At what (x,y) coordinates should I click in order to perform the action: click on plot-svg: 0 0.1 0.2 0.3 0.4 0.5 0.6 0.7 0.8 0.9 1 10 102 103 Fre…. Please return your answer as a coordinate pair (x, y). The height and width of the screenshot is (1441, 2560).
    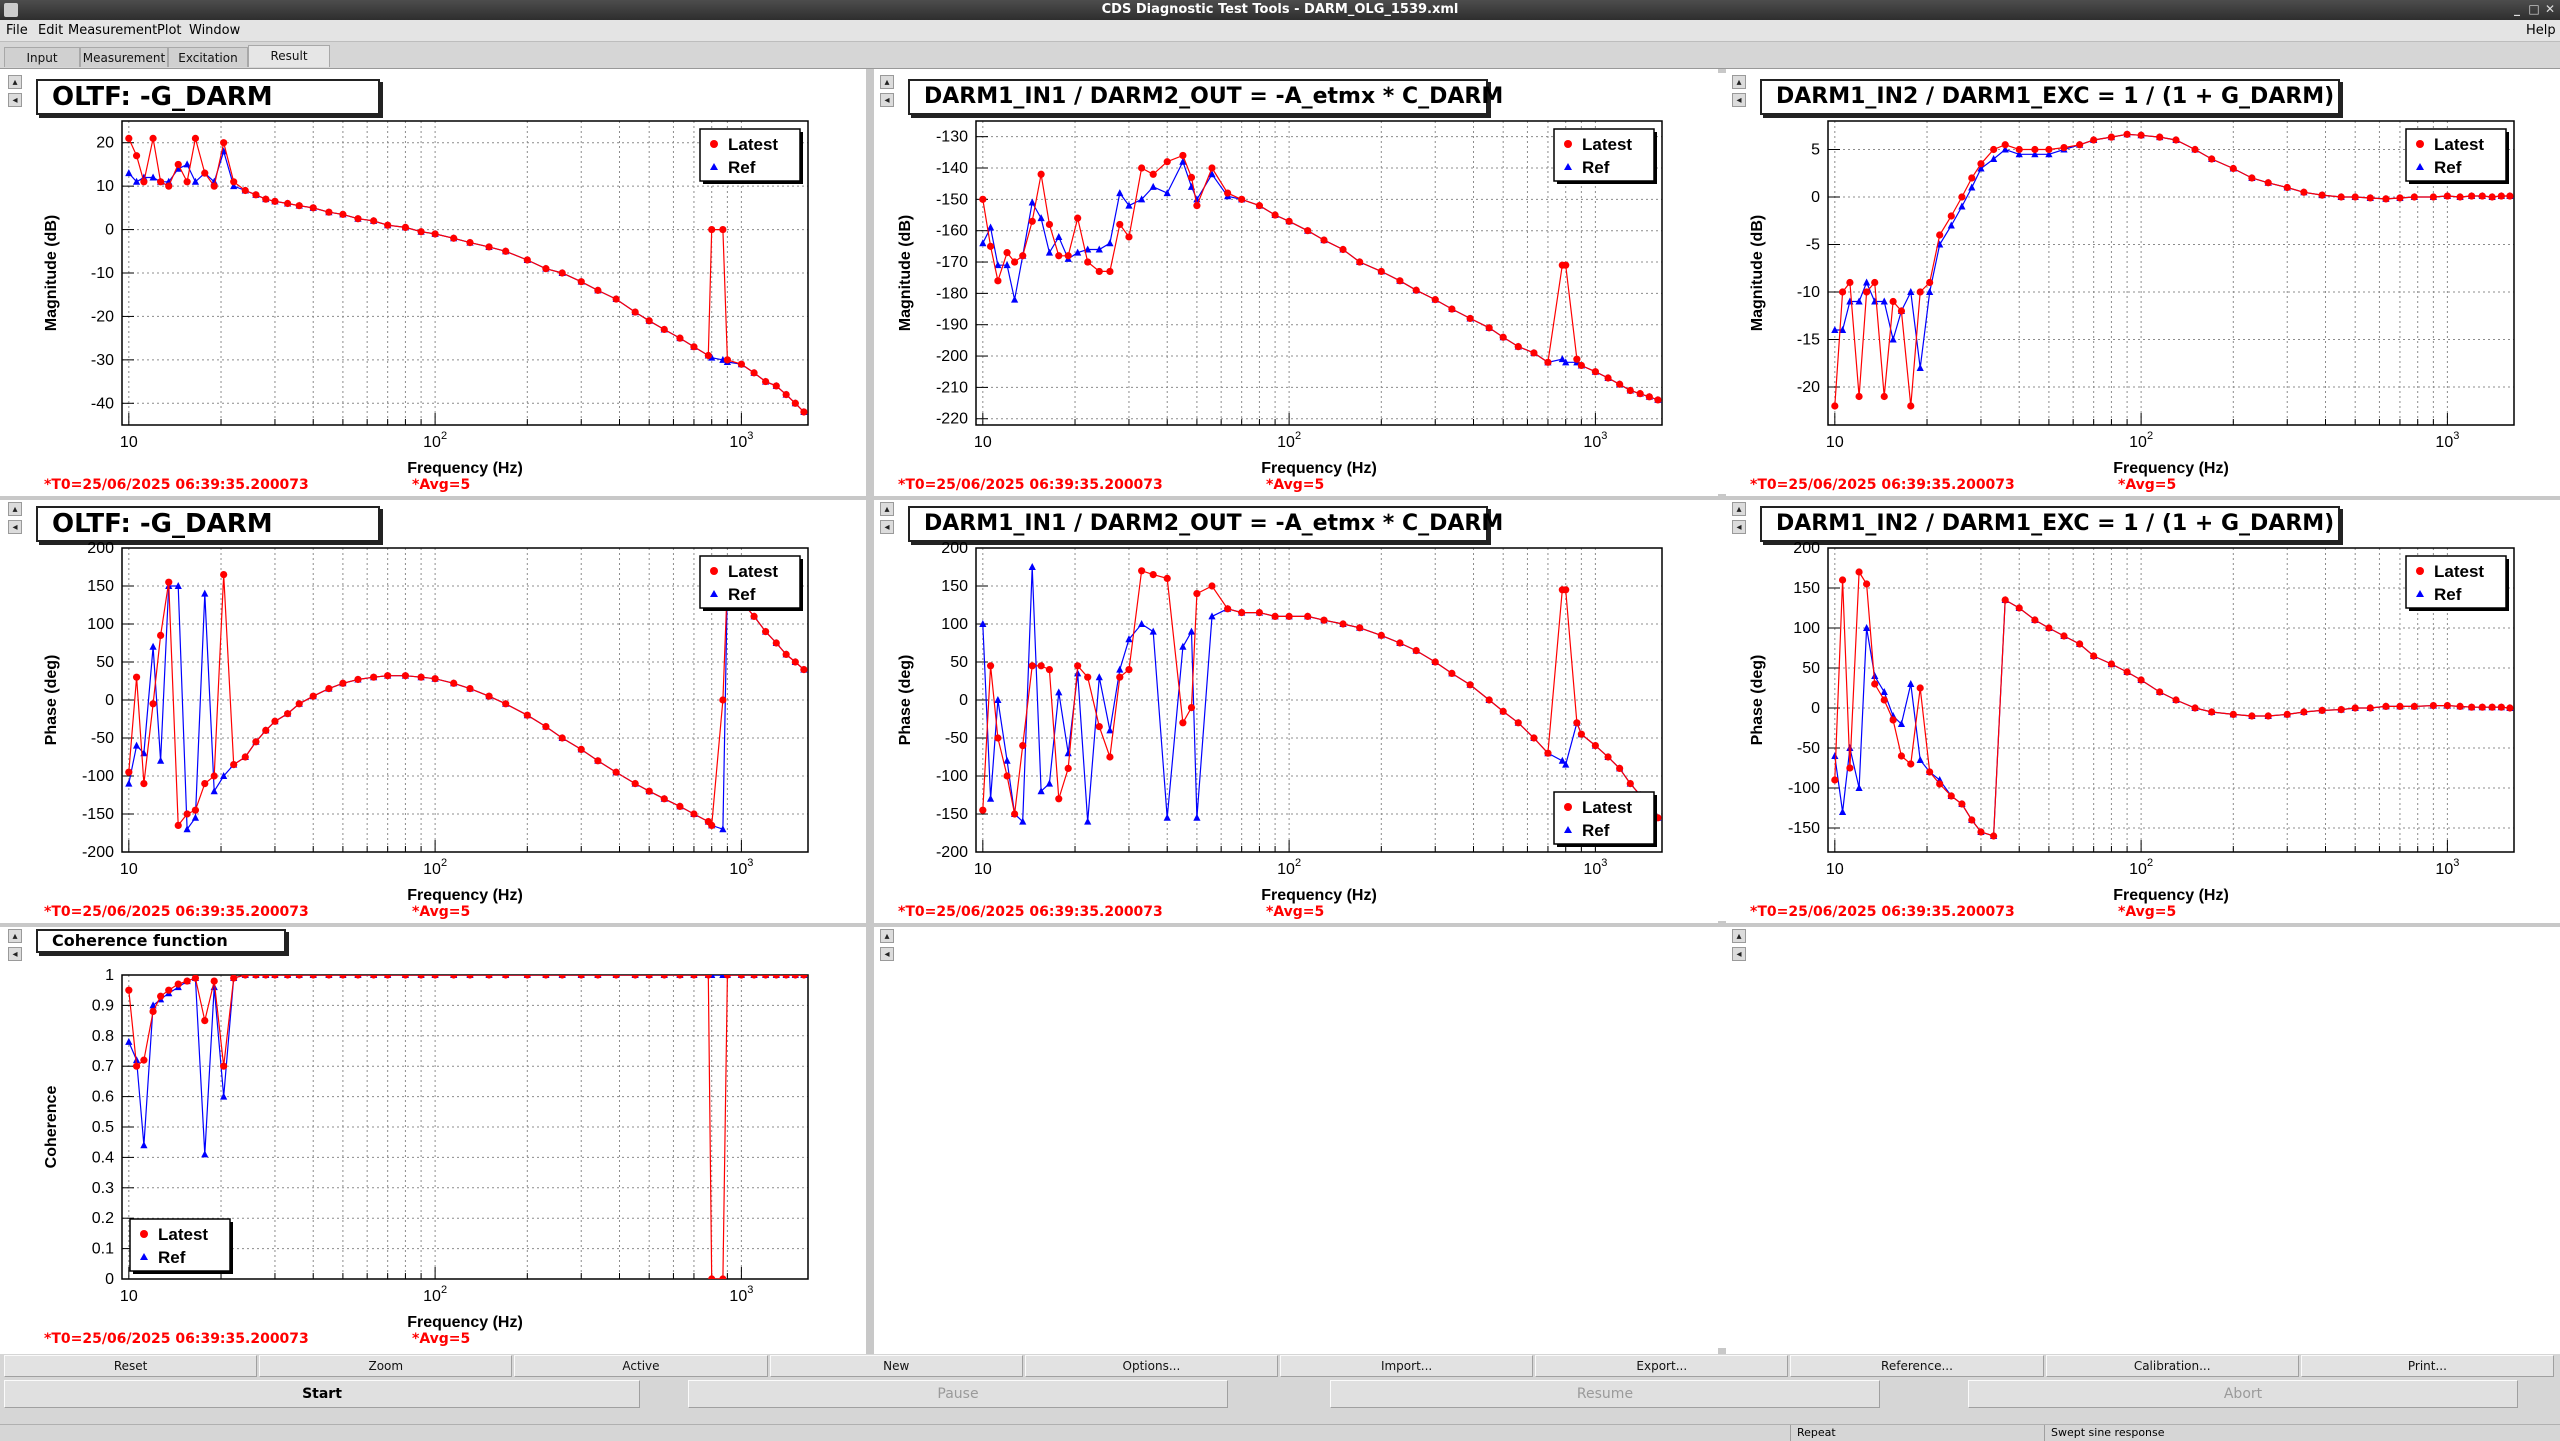
    Looking at the image, I should click on (428, 1129).